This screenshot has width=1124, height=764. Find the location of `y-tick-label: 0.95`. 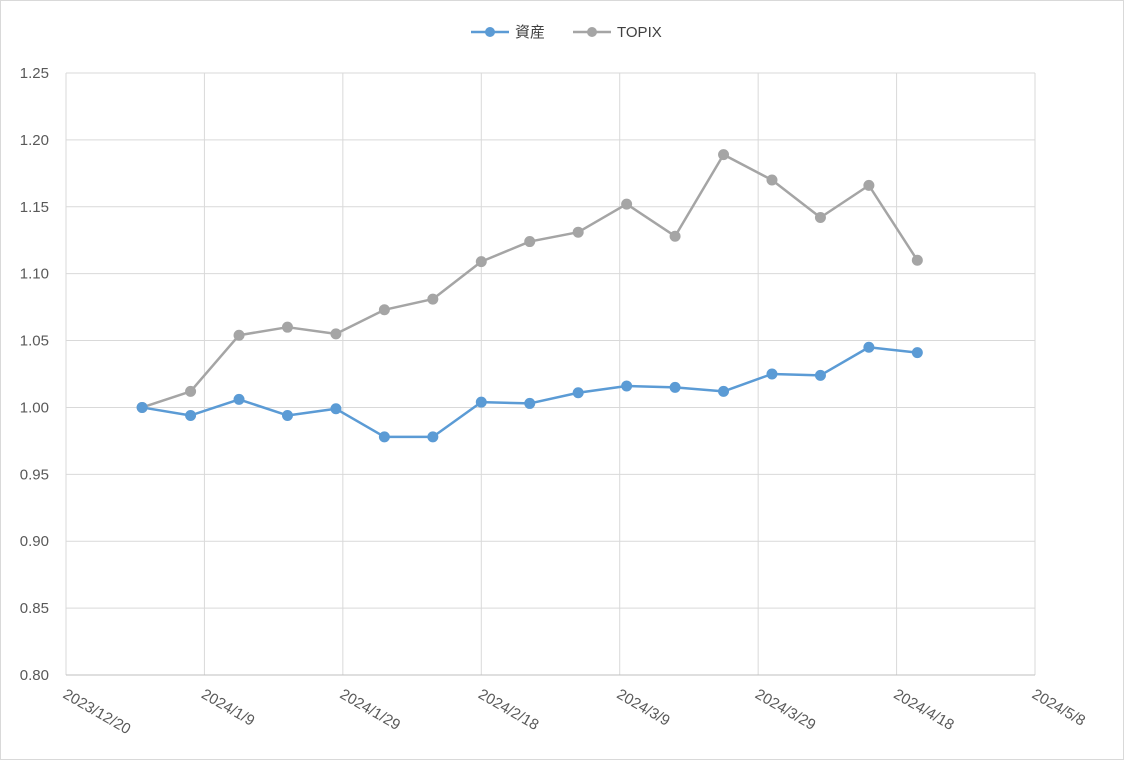

y-tick-label: 0.95 is located at coordinates (34, 474).